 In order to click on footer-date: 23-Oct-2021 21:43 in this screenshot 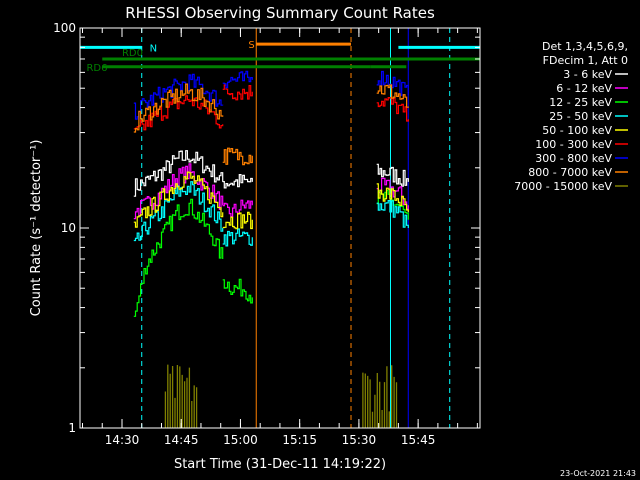, I will do `click(598, 473)`.